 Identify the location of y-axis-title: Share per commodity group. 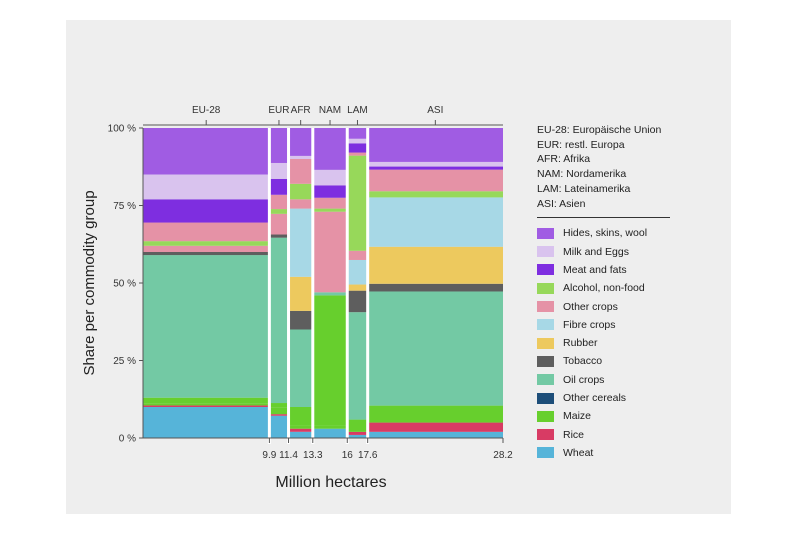
(89, 282).